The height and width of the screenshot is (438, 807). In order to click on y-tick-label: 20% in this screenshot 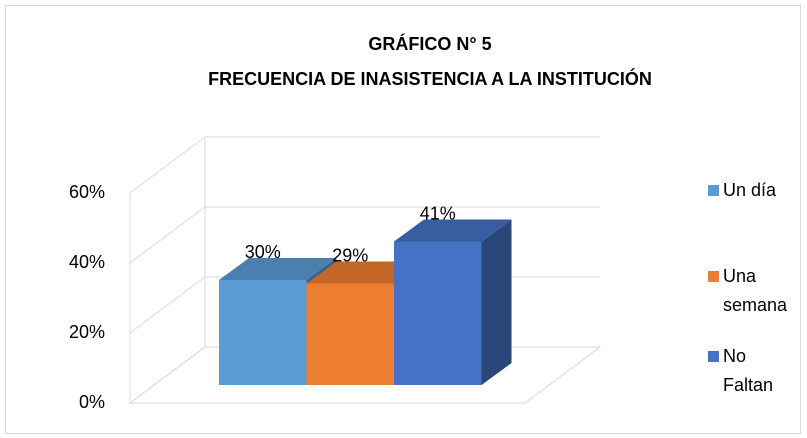, I will do `click(87, 332)`.